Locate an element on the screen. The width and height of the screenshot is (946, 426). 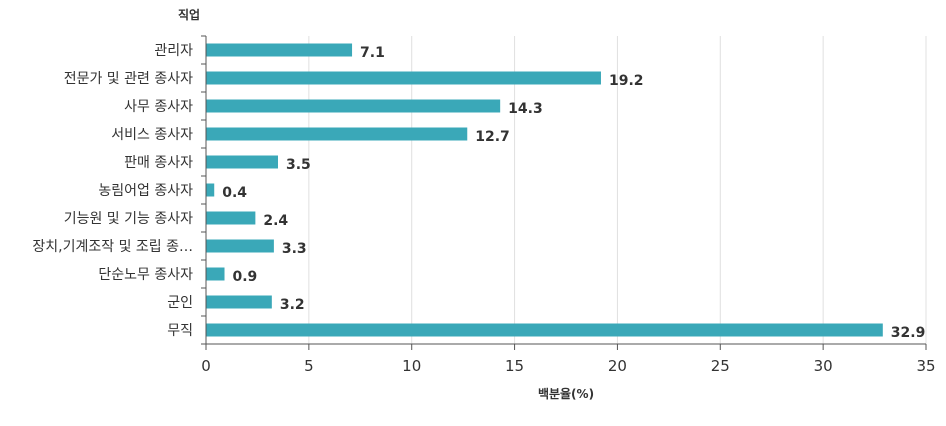
y-axis-title: 직업 is located at coordinates (189, 14).